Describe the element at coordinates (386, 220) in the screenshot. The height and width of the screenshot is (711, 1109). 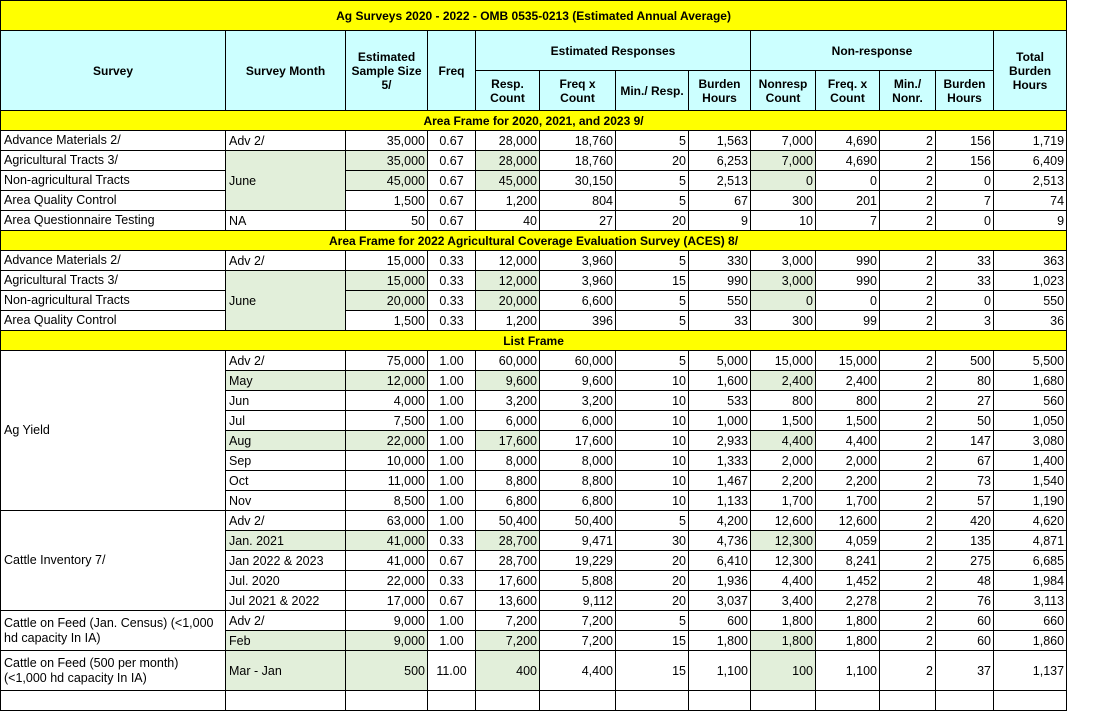
I see `sample-size: 50` at that location.